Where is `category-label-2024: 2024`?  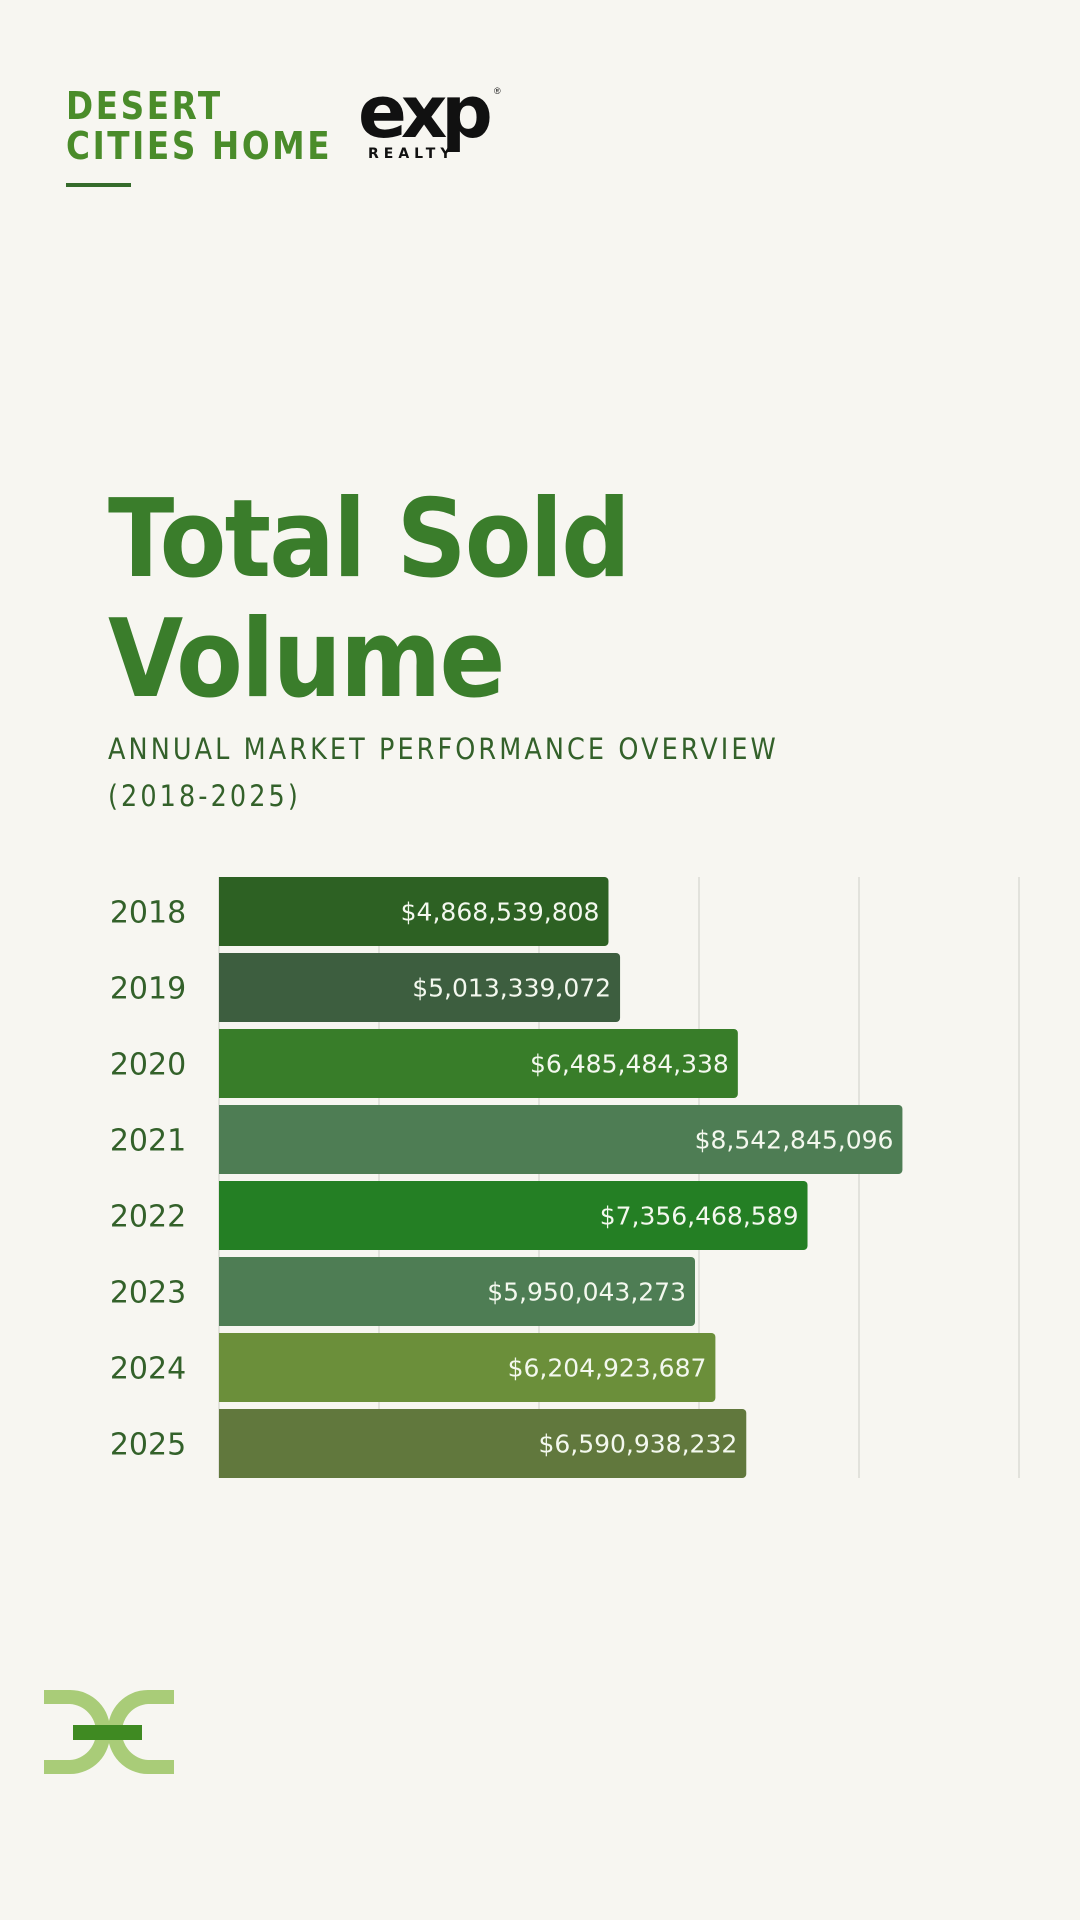 category-label-2024: 2024 is located at coordinates (148, 1369).